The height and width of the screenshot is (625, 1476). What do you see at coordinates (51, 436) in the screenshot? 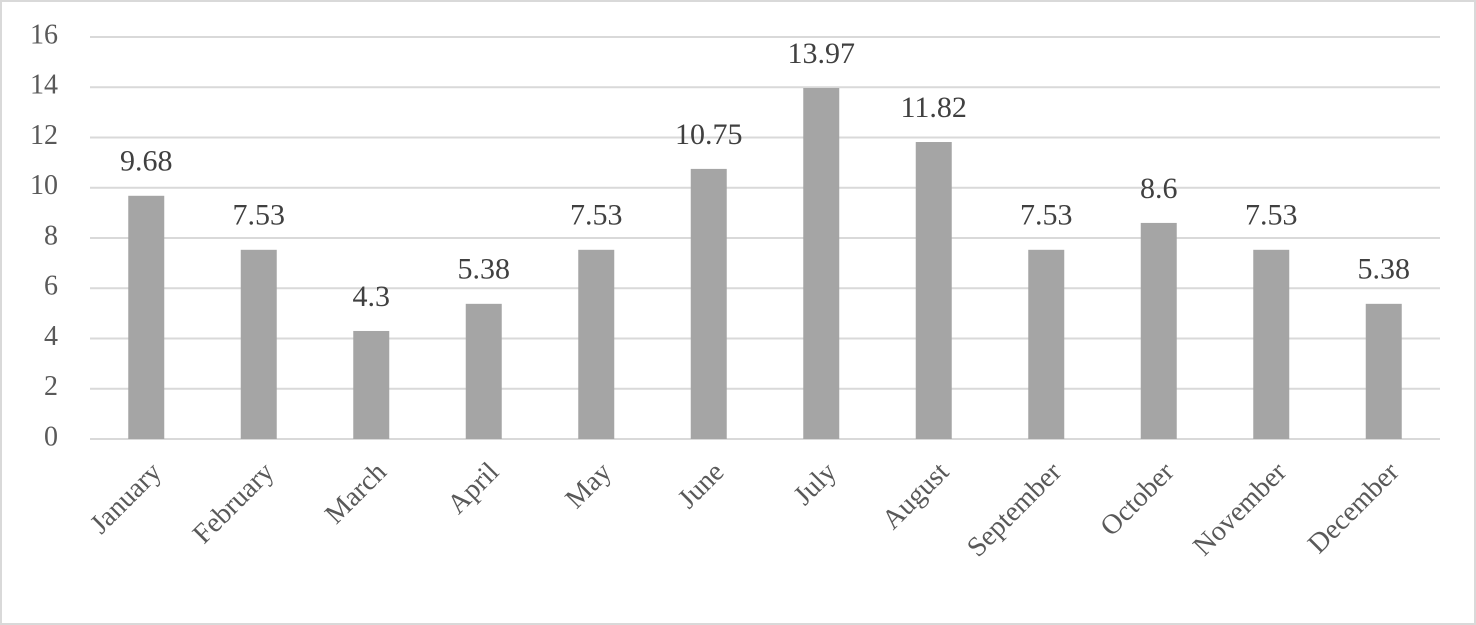
I see `y-tick-label: 0` at bounding box center [51, 436].